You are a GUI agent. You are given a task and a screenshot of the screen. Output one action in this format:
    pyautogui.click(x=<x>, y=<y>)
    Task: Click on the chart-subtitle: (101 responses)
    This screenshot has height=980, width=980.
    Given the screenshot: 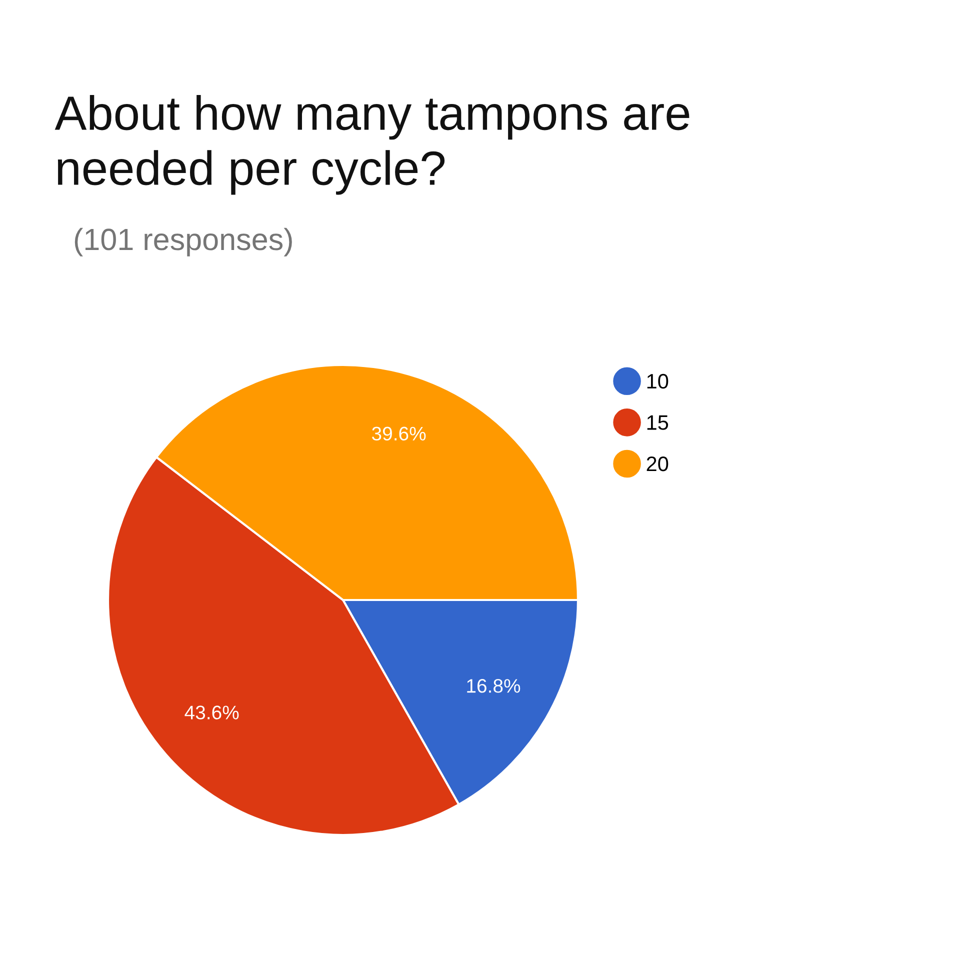 What is the action you would take?
    pyautogui.click(x=183, y=242)
    